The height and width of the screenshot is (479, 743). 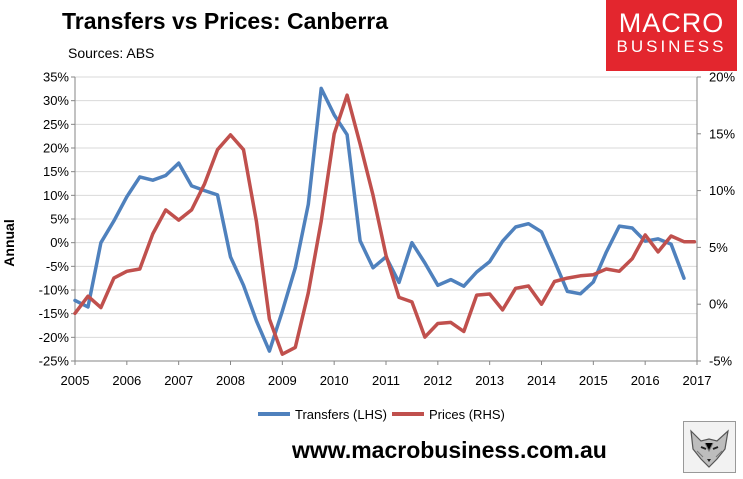 What do you see at coordinates (671, 23) in the screenshot?
I see `logo-line-1: MACRO` at bounding box center [671, 23].